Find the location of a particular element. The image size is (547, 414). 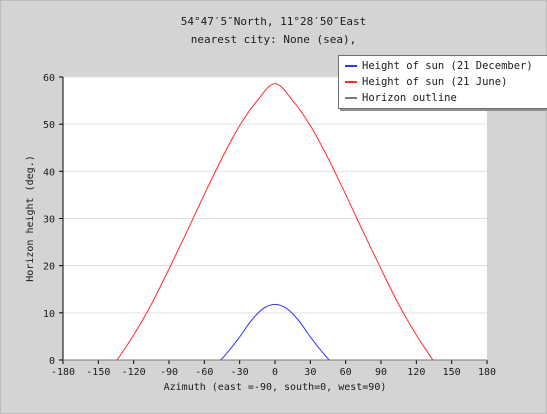

y-tick-label-0: 0 is located at coordinates (52, 361).